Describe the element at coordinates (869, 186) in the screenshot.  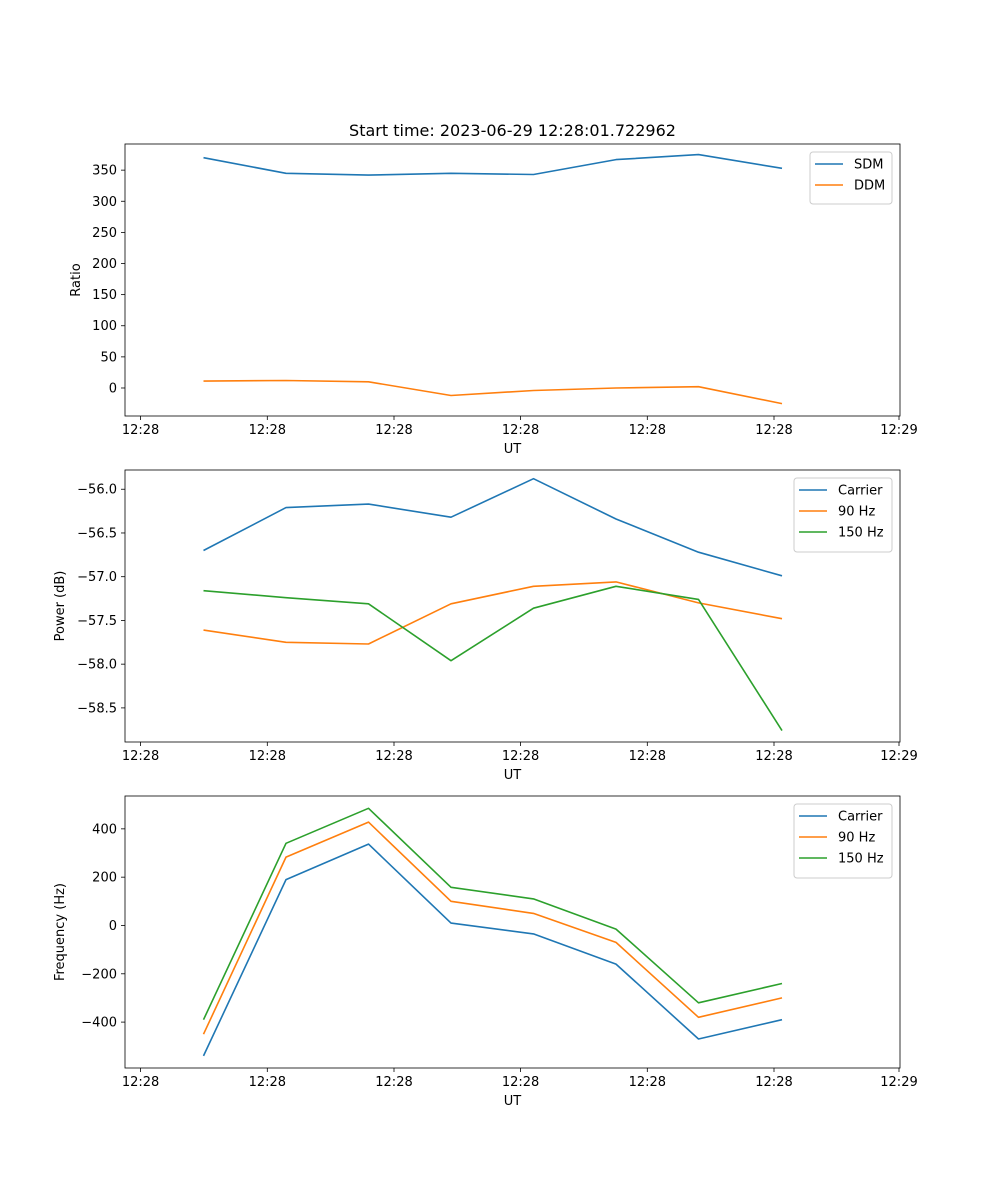
I see `legend-label: DDM` at that location.